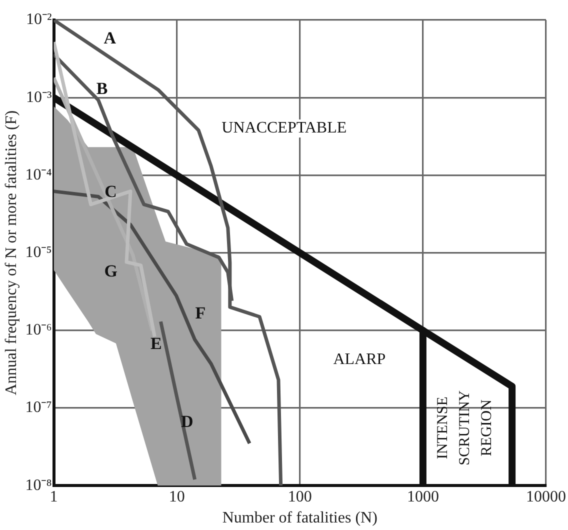  Describe the element at coordinates (102, 88) in the screenshot. I see `series-label: B` at that location.